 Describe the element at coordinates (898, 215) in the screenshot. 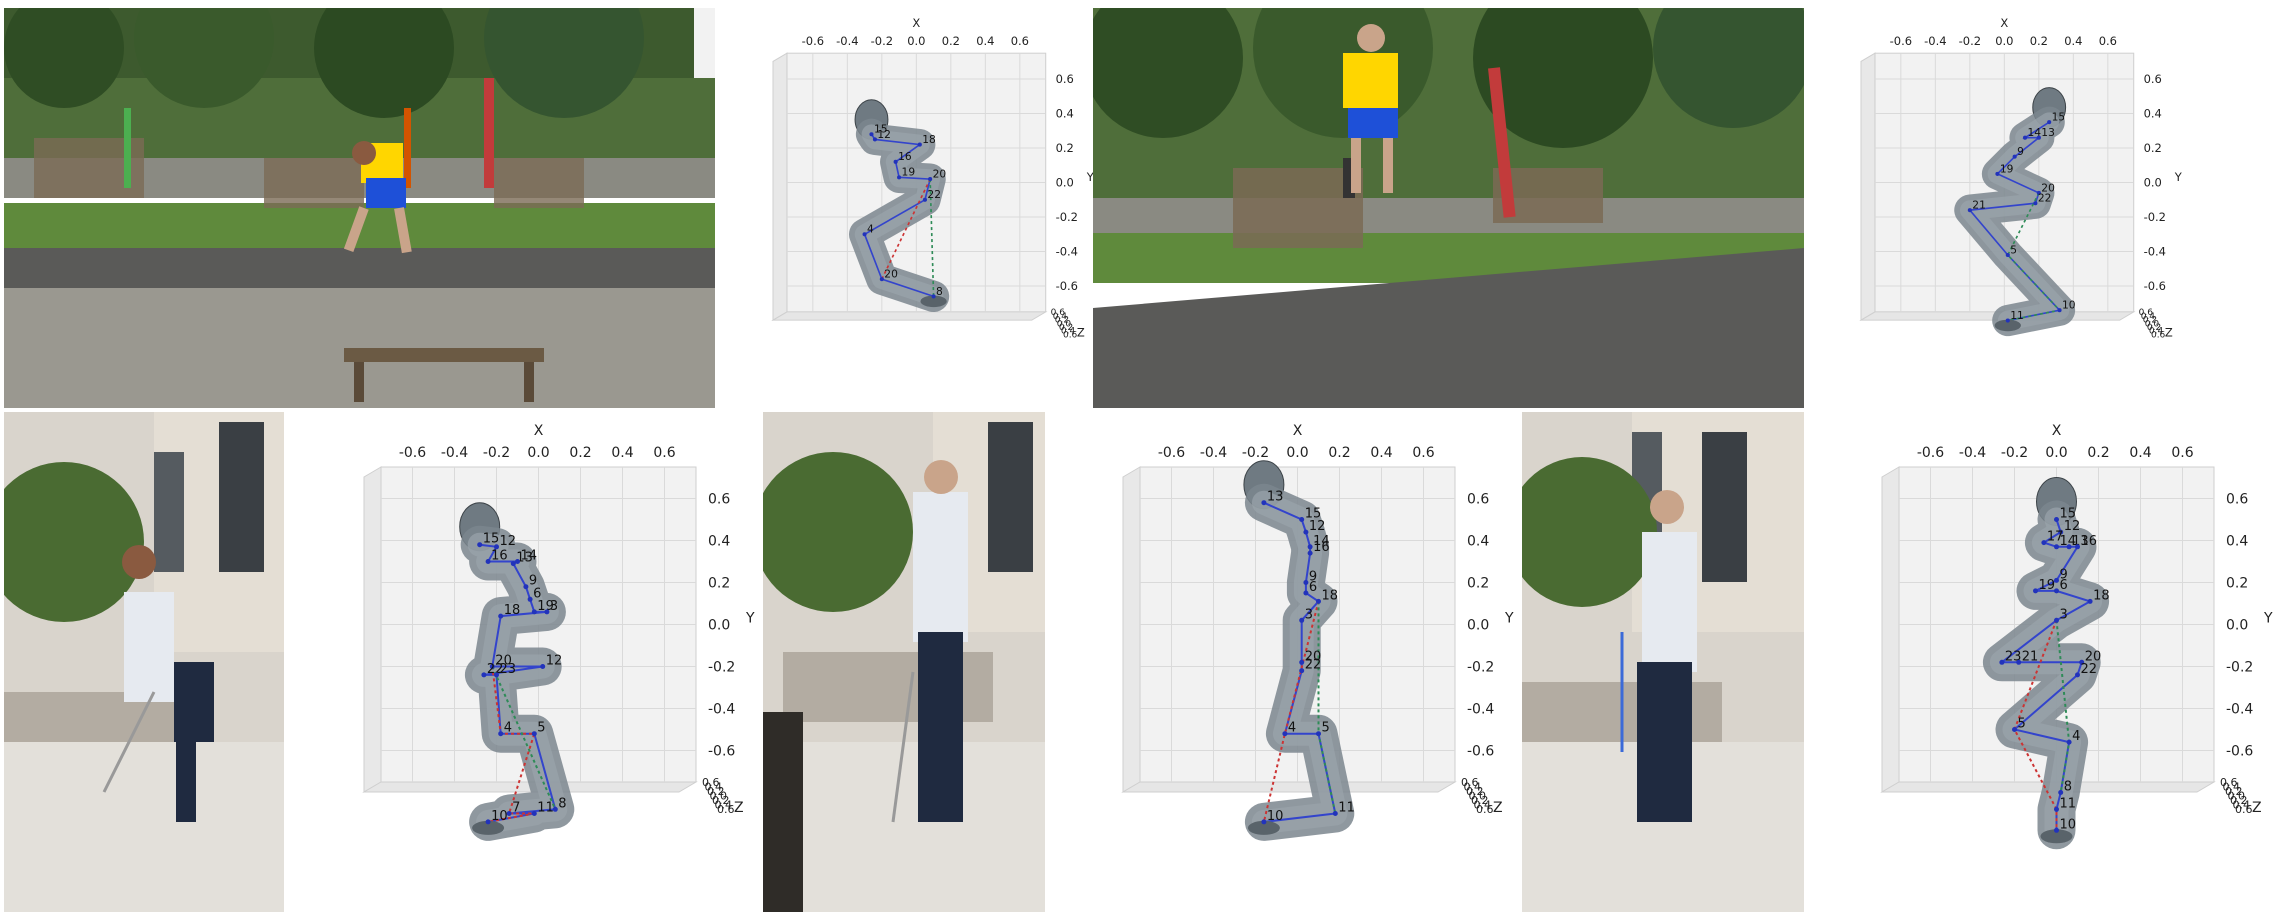

I see `skeleton-spine` at that location.